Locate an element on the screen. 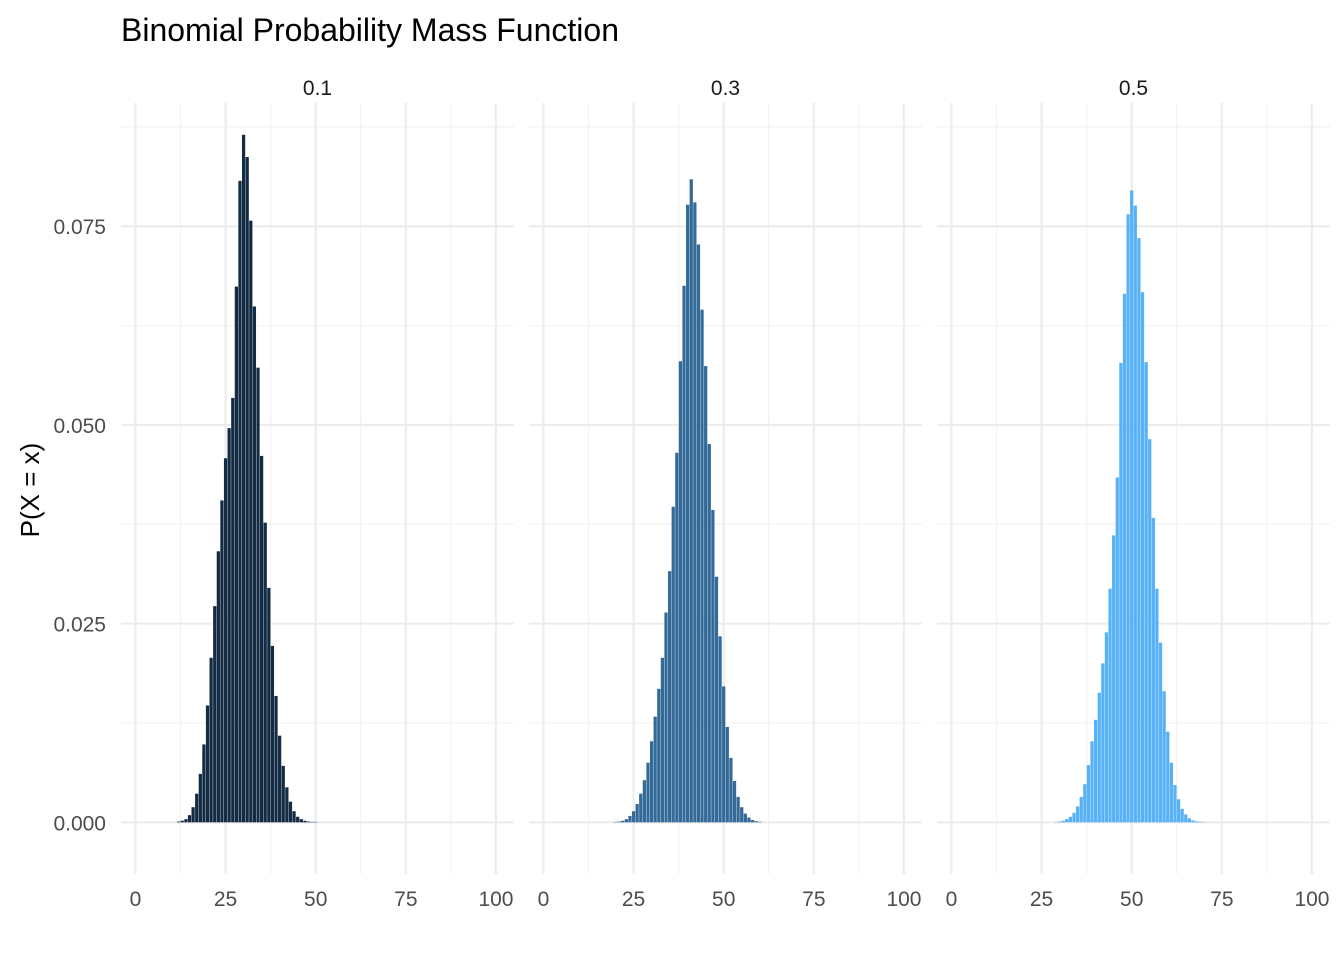 Image resolution: width=1344 pixels, height=965 pixels. y-tick-label: 0.050 is located at coordinates (79, 426).